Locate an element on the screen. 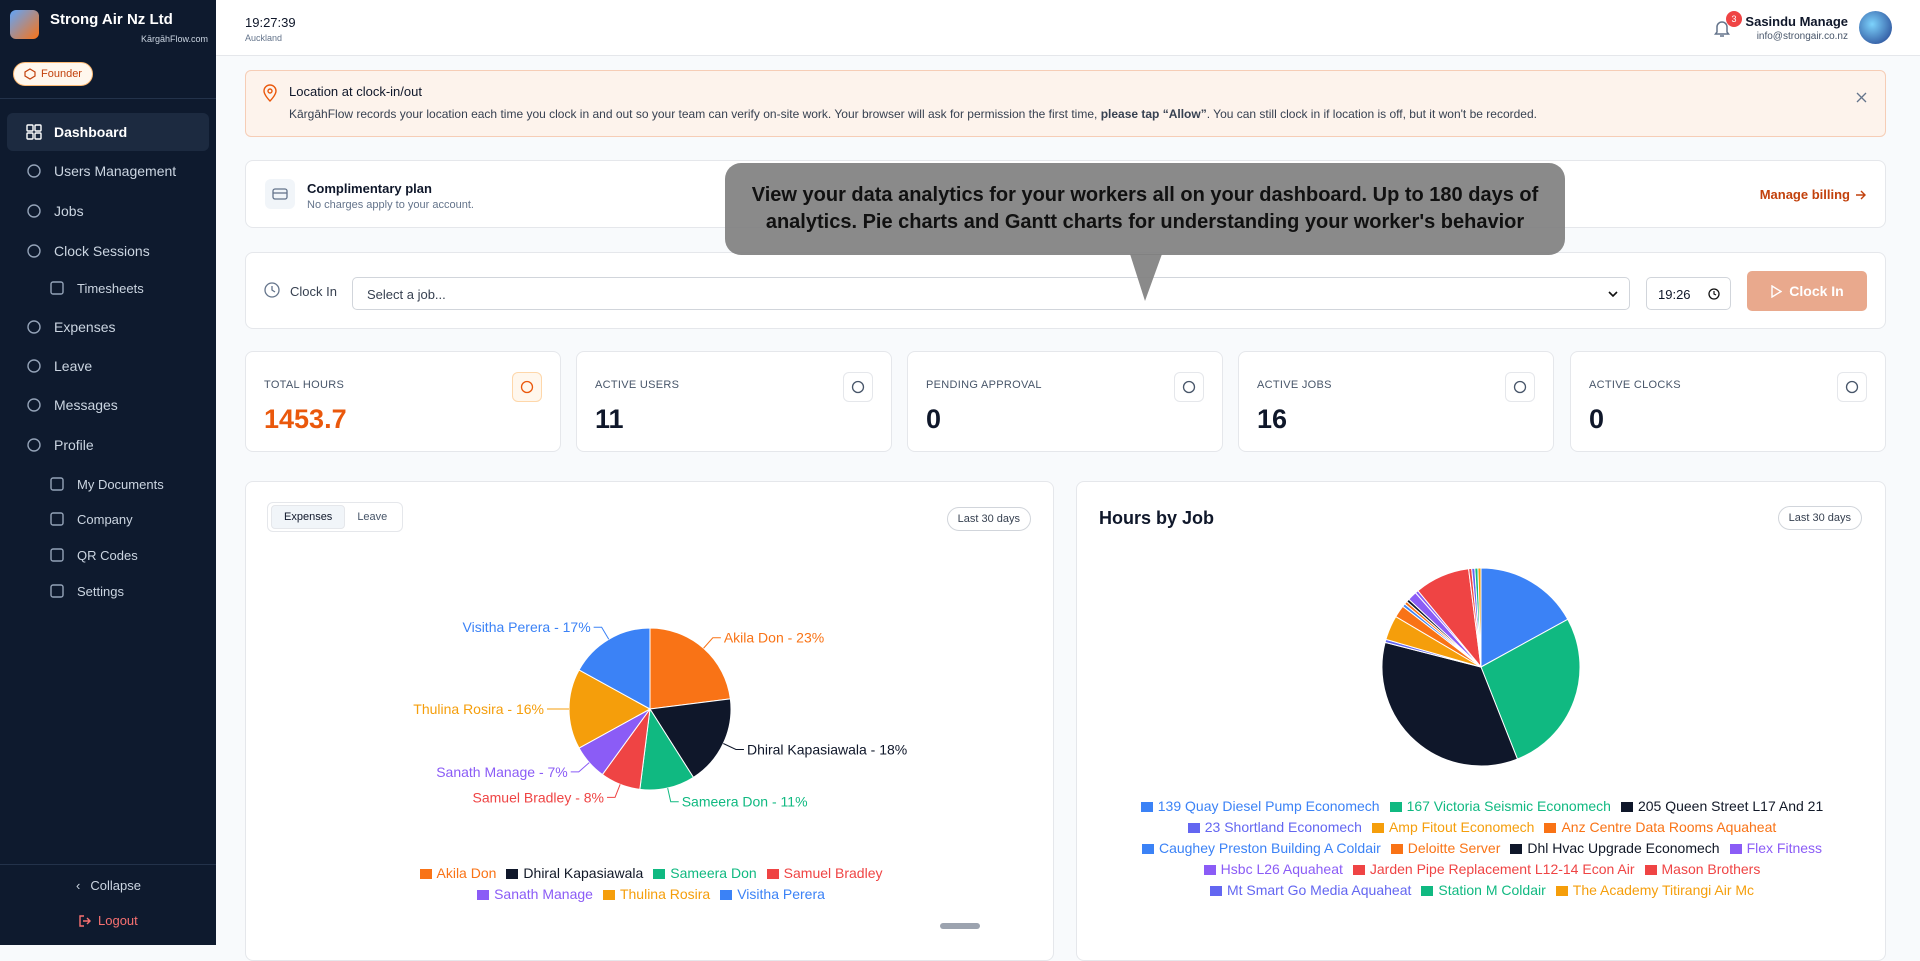 The width and height of the screenshot is (1920, 961). logout-button: Logout is located at coordinates (108, 920).